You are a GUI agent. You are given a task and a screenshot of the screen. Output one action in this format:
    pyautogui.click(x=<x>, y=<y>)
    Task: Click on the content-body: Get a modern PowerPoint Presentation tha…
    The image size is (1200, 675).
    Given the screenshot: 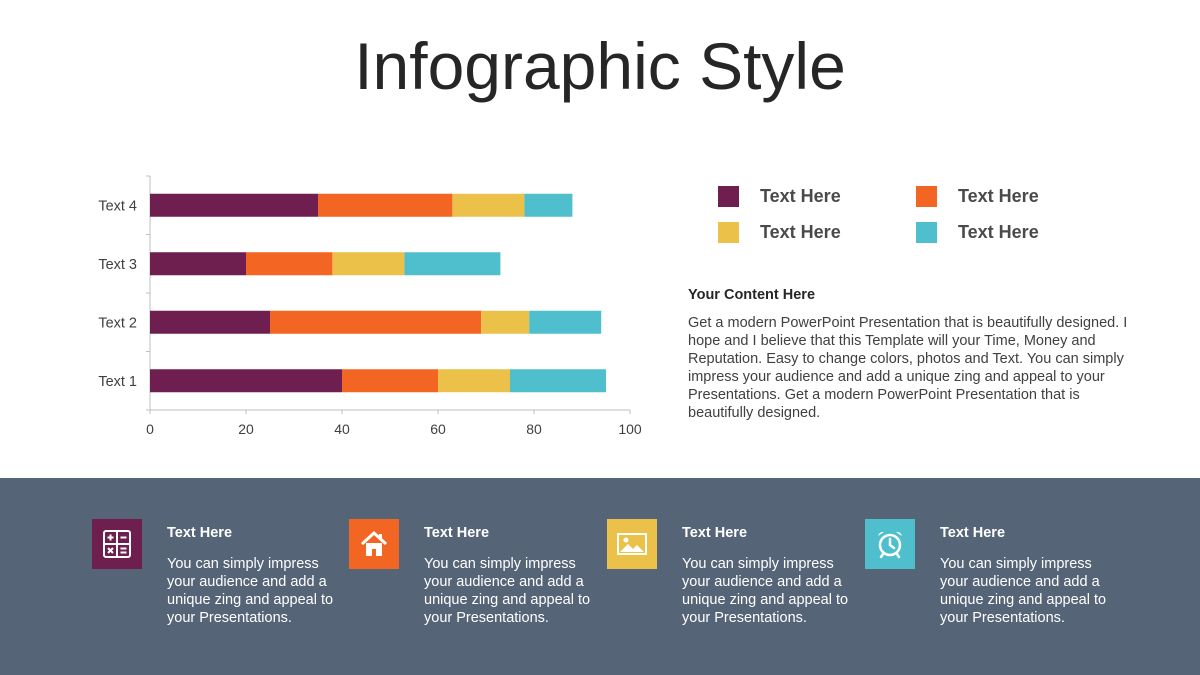 What is the action you would take?
    pyautogui.click(x=908, y=368)
    